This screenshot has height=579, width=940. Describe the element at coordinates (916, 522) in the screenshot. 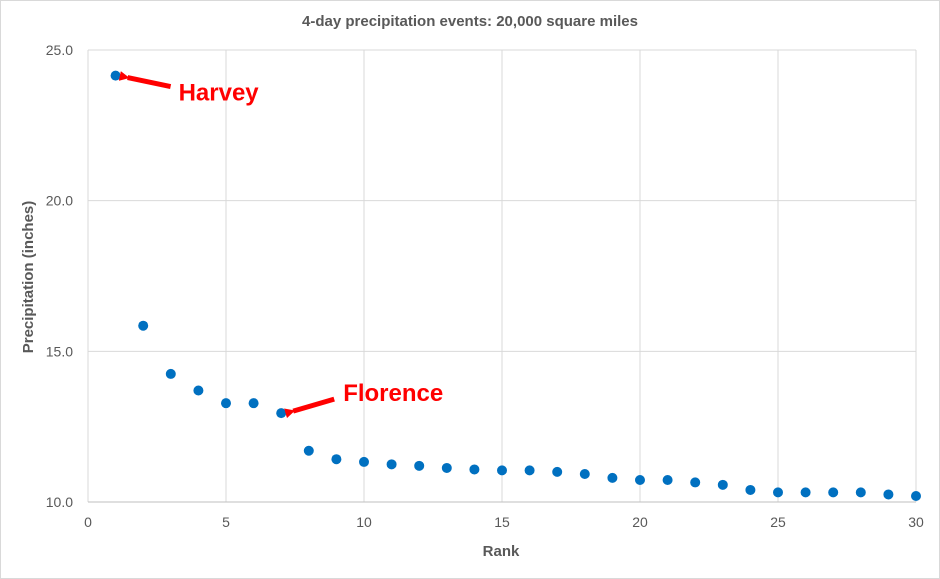

I see `x-tick-label: 30` at that location.